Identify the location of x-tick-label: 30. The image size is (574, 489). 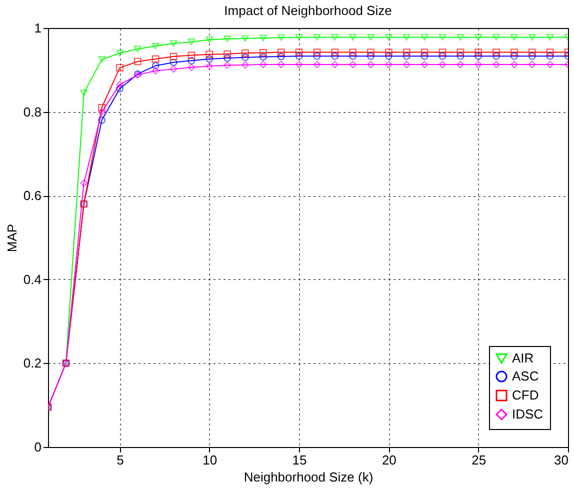
(561, 460).